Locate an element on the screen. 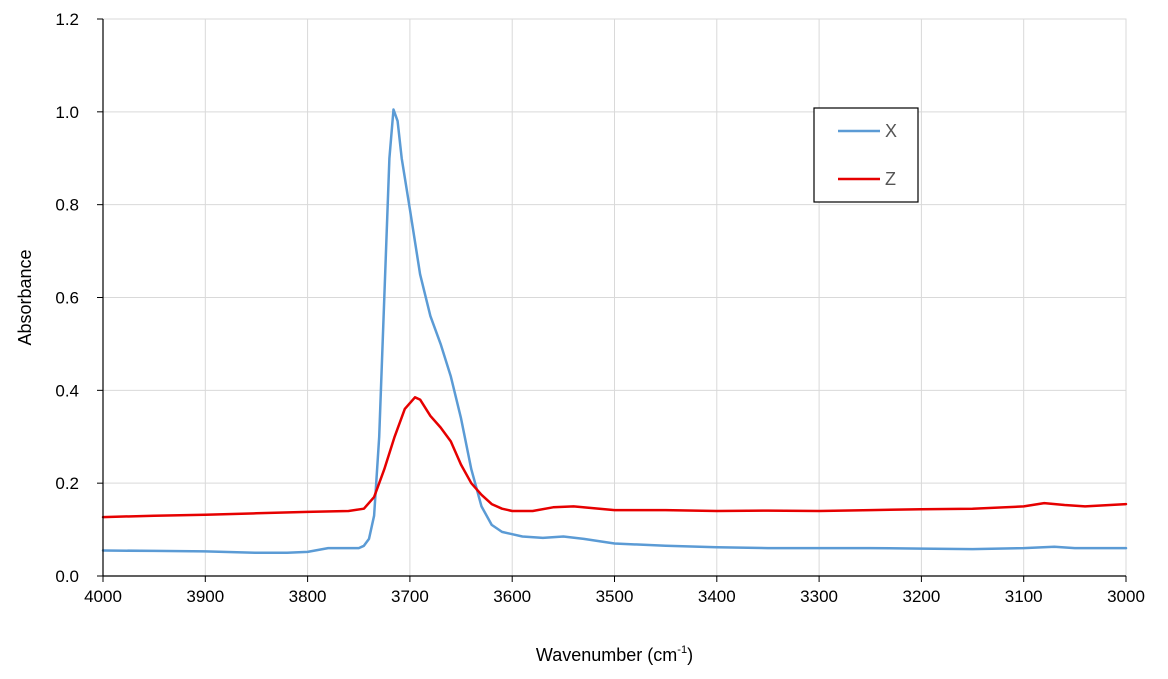  x-tick-label: 3300 is located at coordinates (819, 596).